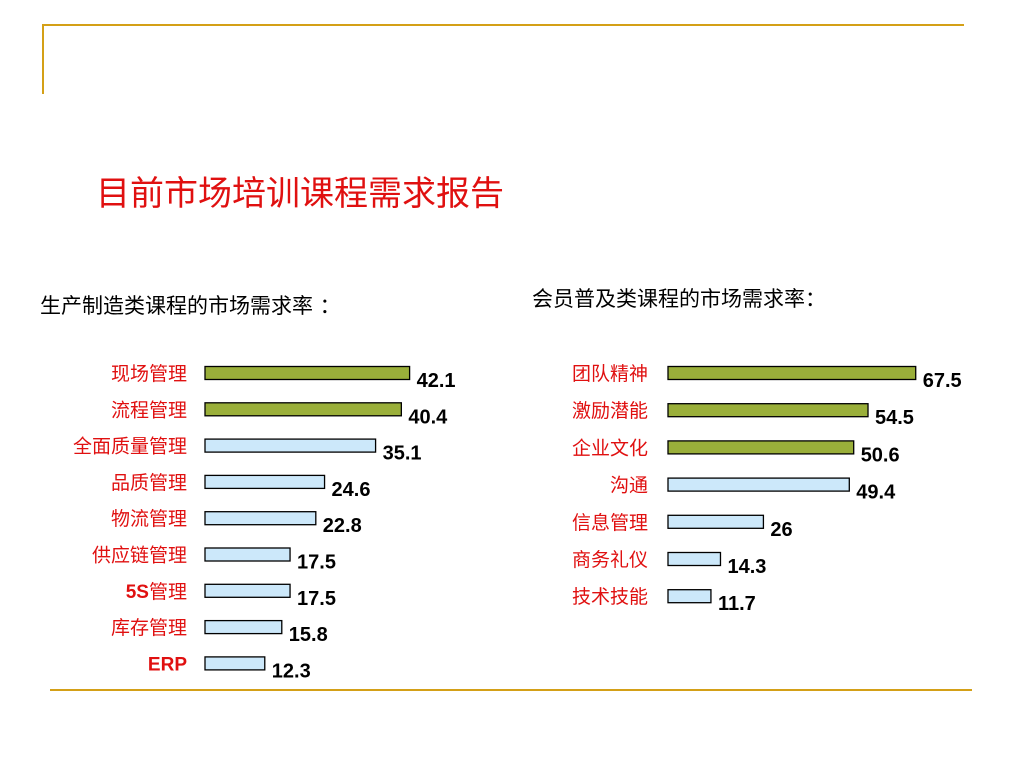 The height and width of the screenshot is (768, 1024). I want to click on top-decor-line, so click(503, 25).